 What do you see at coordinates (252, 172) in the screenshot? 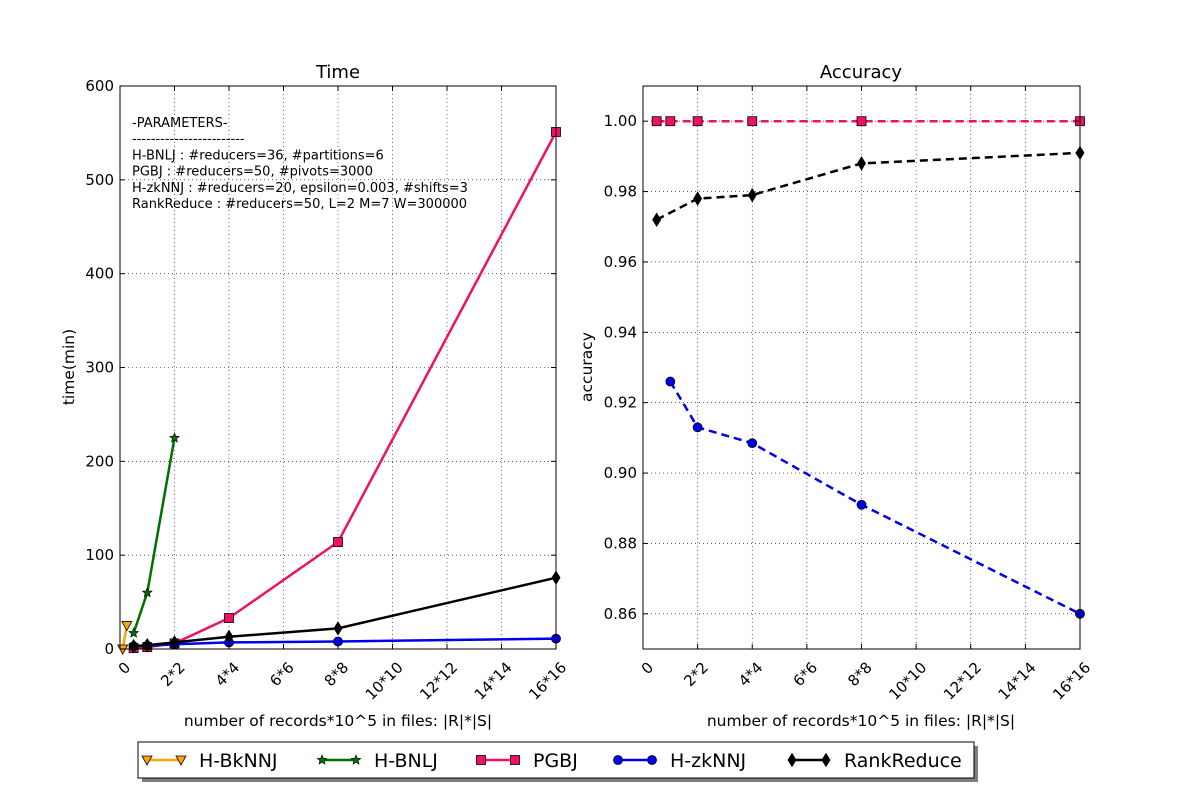
I see `parameters-line: PGBJ : #reducers=50, #pivots=3000` at bounding box center [252, 172].